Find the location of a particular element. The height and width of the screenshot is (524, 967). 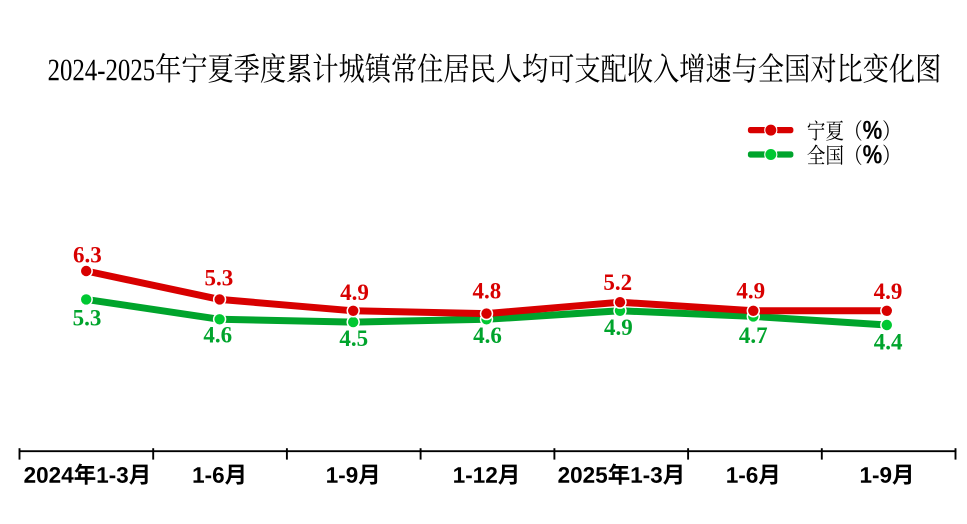

svg-text: 4.8 is located at coordinates (487, 291).